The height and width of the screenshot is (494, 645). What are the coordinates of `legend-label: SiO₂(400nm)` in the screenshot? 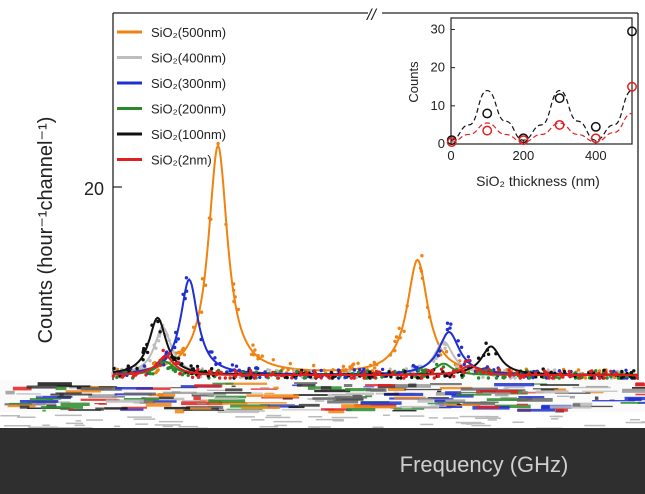 It's located at (188, 58).